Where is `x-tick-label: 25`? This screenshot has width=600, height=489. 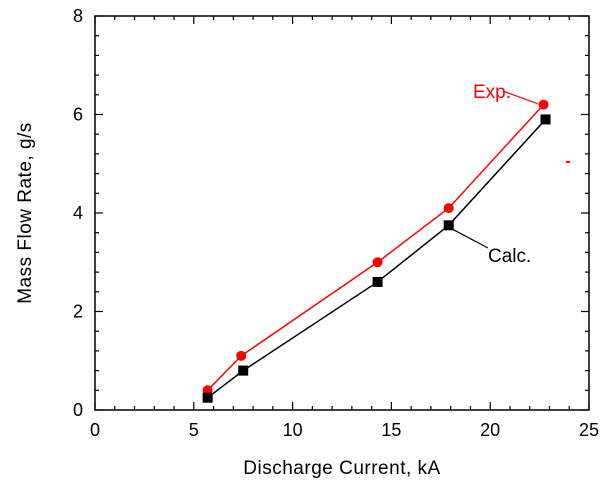 x-tick-label: 25 is located at coordinates (589, 430).